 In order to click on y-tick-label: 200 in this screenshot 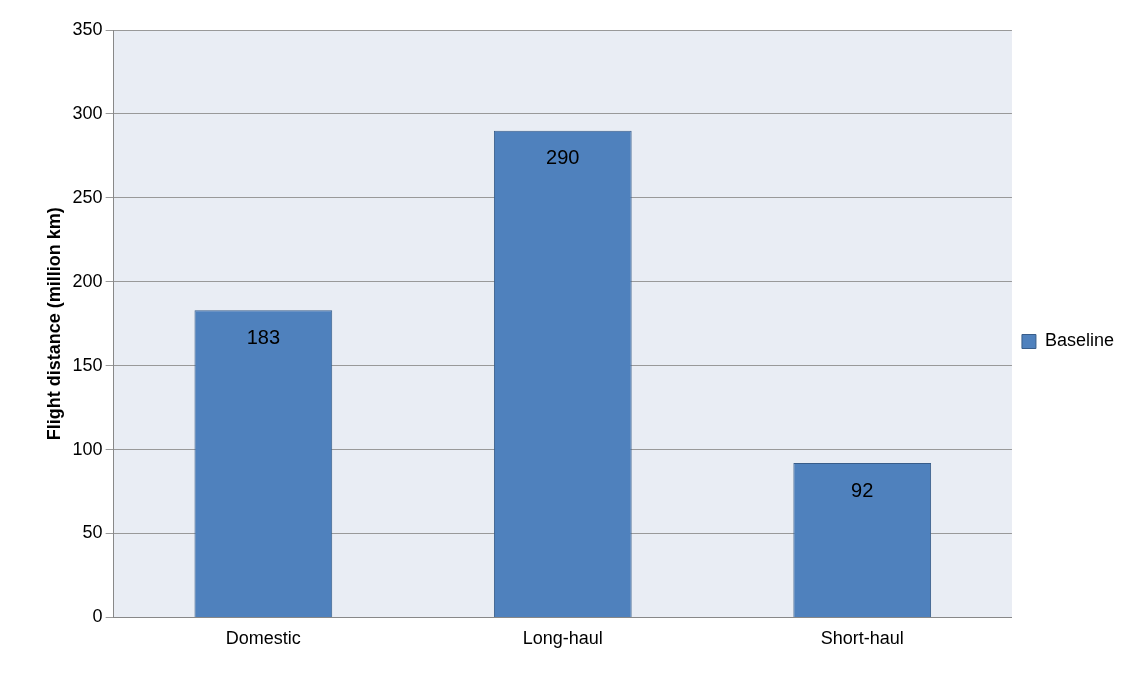, I will do `click(87, 280)`.